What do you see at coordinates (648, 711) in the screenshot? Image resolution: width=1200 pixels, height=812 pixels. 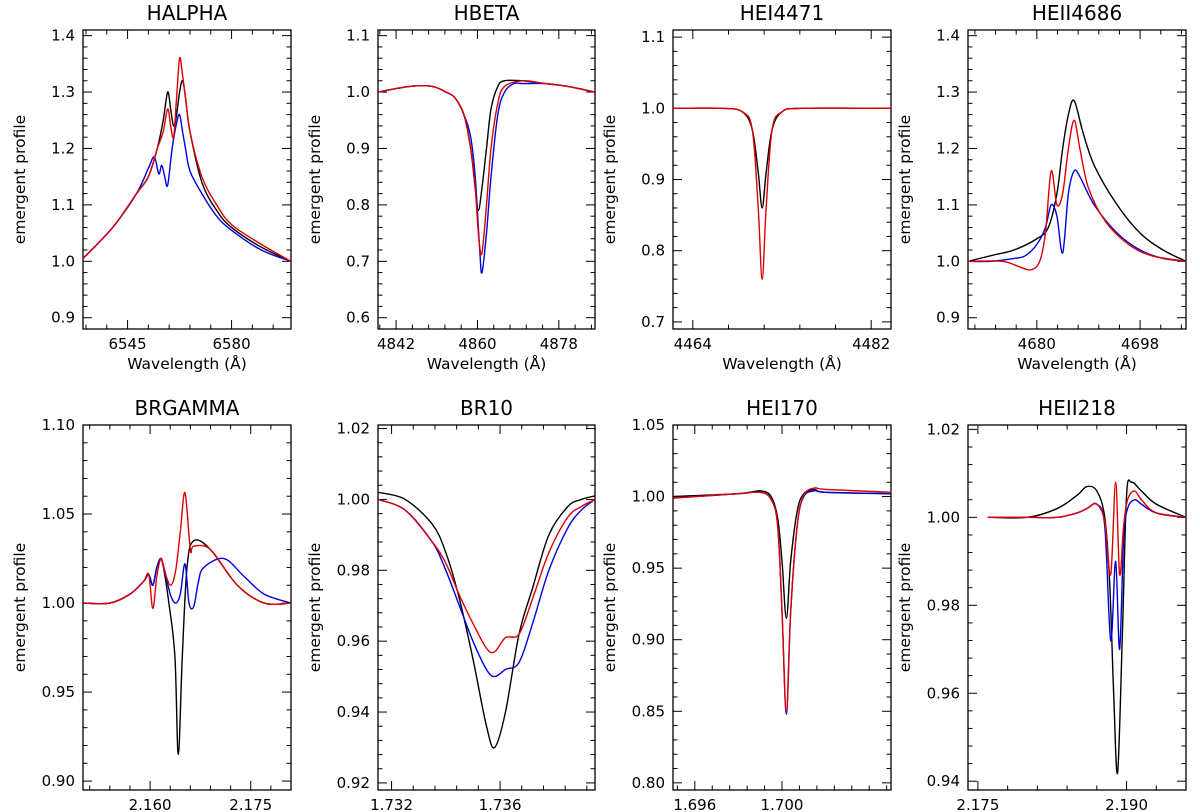 I see `y-tick-label: 0.85` at bounding box center [648, 711].